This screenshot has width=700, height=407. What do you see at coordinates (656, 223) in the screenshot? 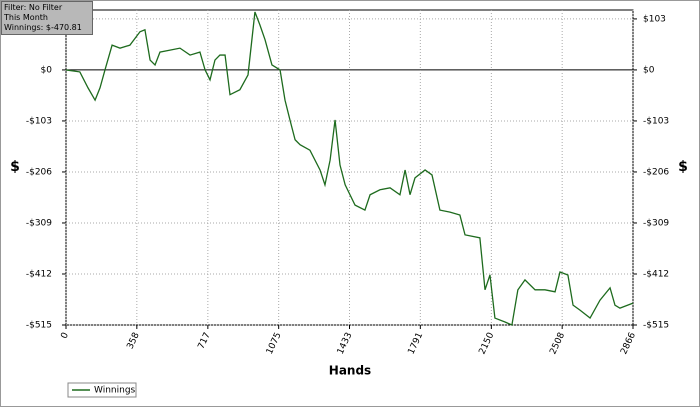
I see `y-tick-label-right: -$309` at bounding box center [656, 223].